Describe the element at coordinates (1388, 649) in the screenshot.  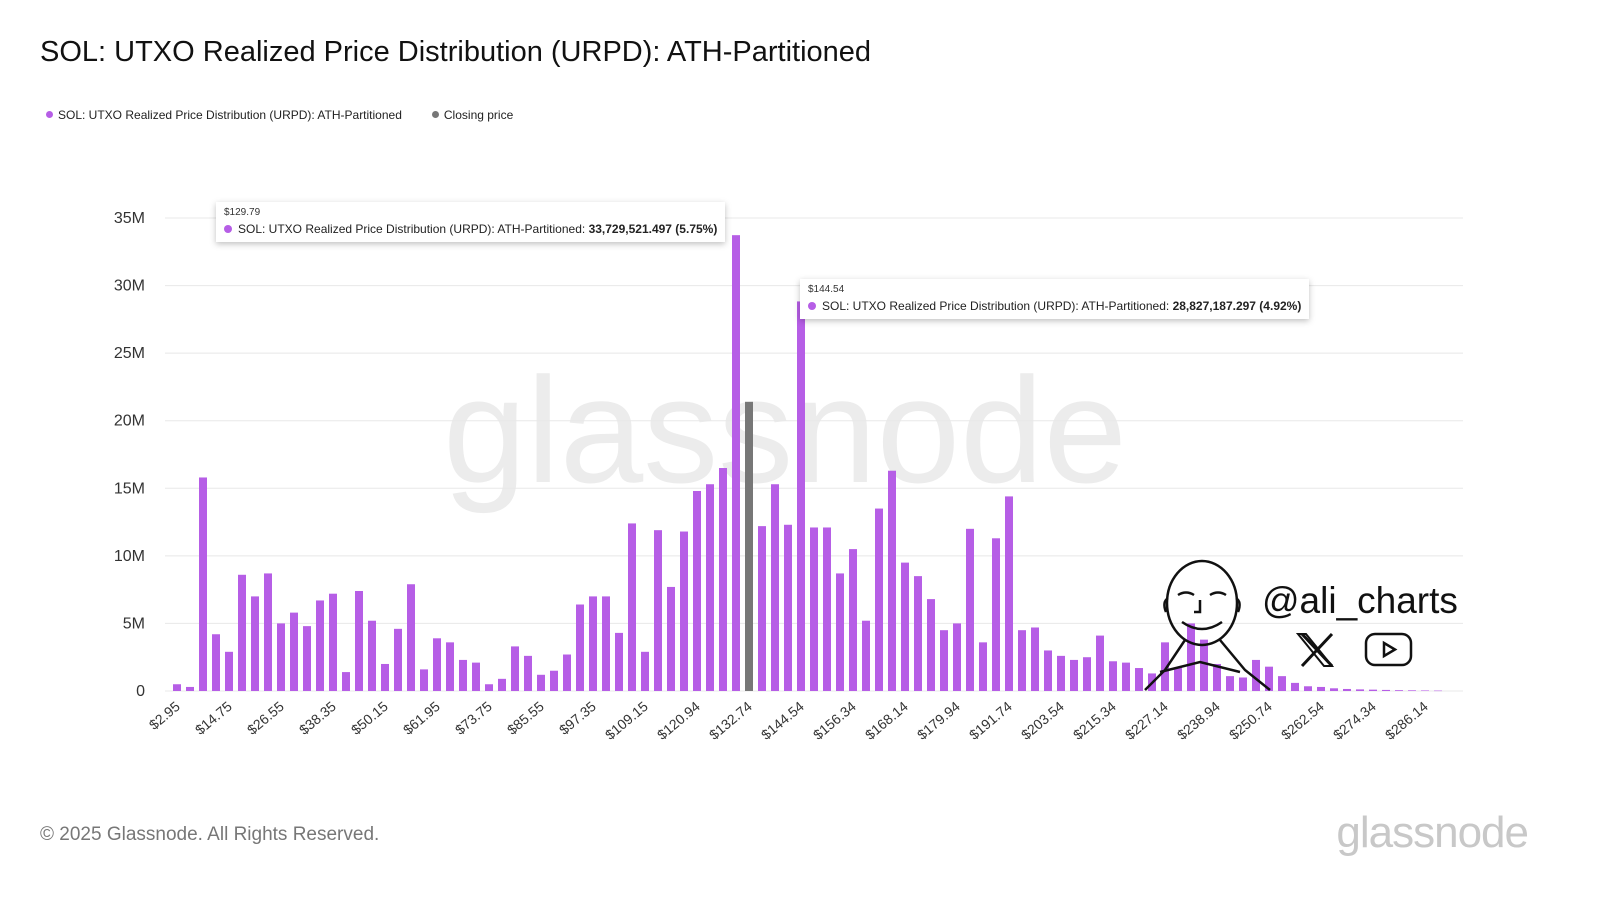
I see `youtube-icon` at that location.